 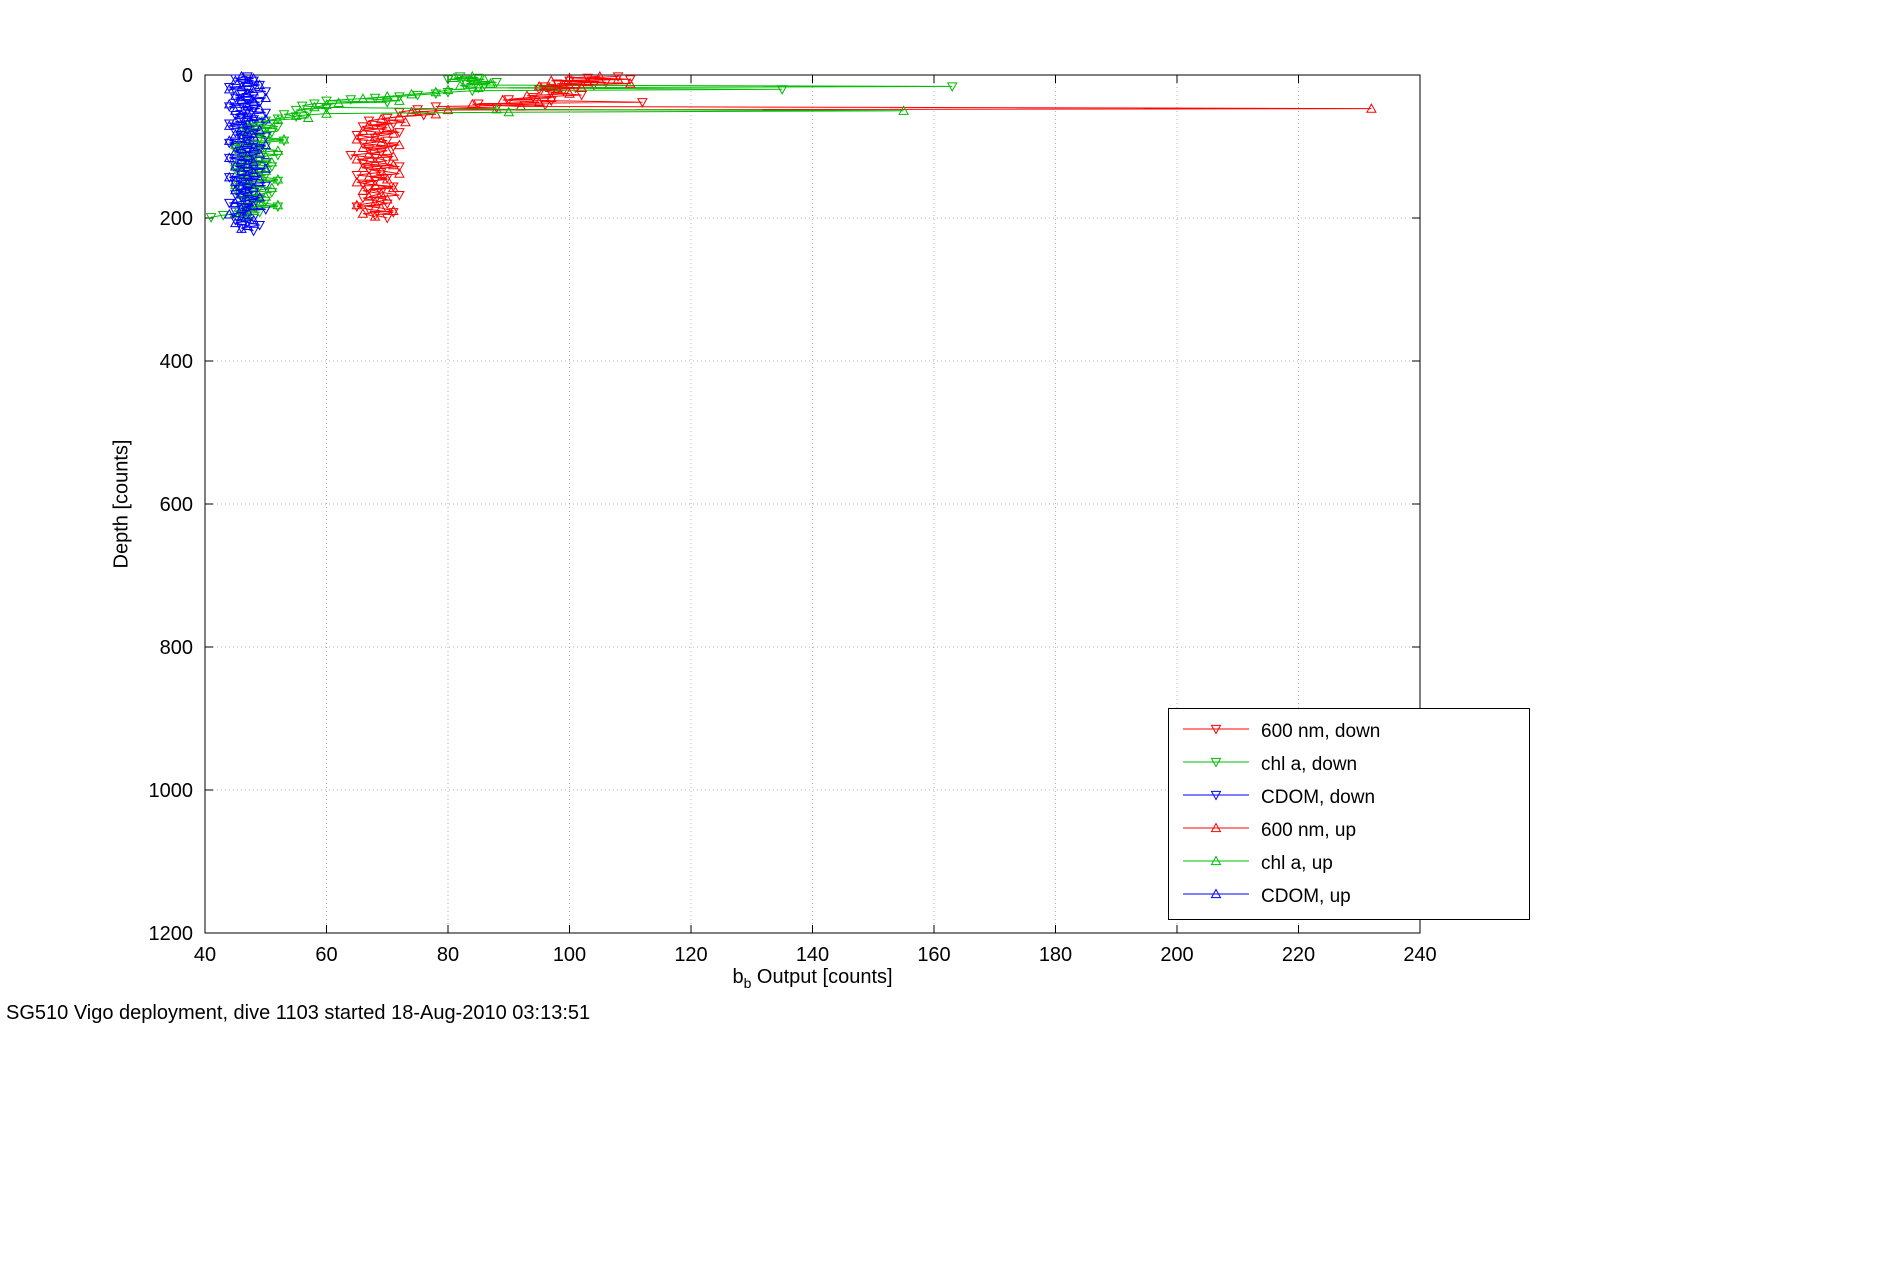 What do you see at coordinates (1055, 955) in the screenshot?
I see `x-tick-label: 180` at bounding box center [1055, 955].